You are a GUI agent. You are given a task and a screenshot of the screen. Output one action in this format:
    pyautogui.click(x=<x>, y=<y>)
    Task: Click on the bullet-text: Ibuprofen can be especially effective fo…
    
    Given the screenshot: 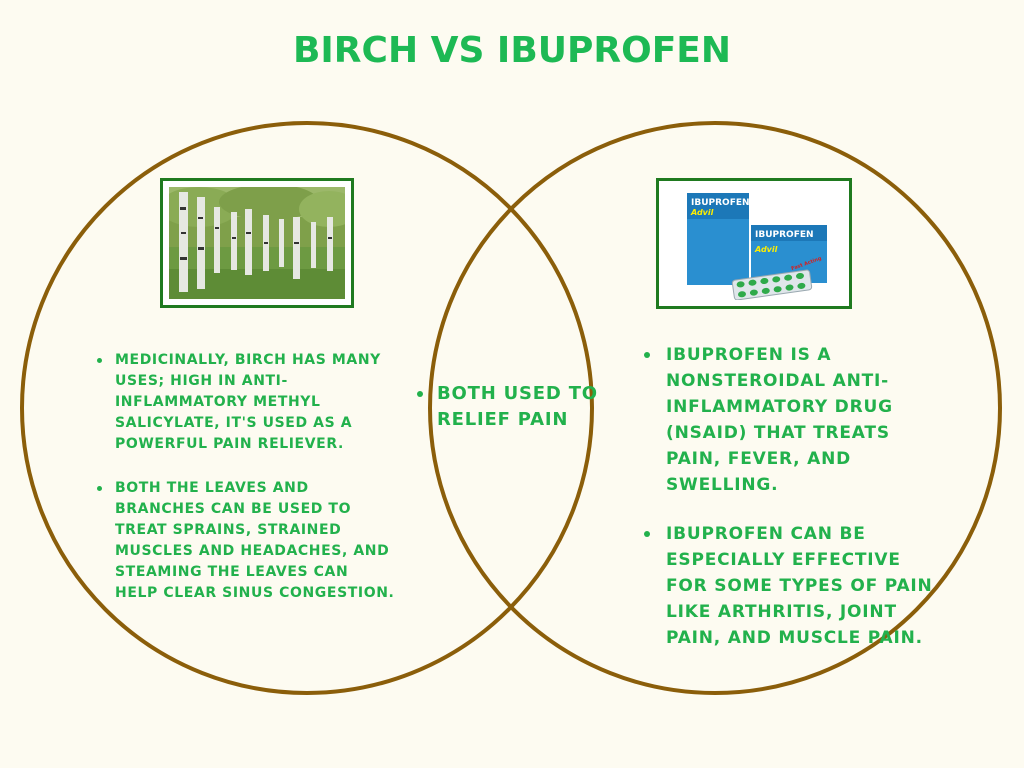 What is the action you would take?
    pyautogui.click(x=799, y=586)
    